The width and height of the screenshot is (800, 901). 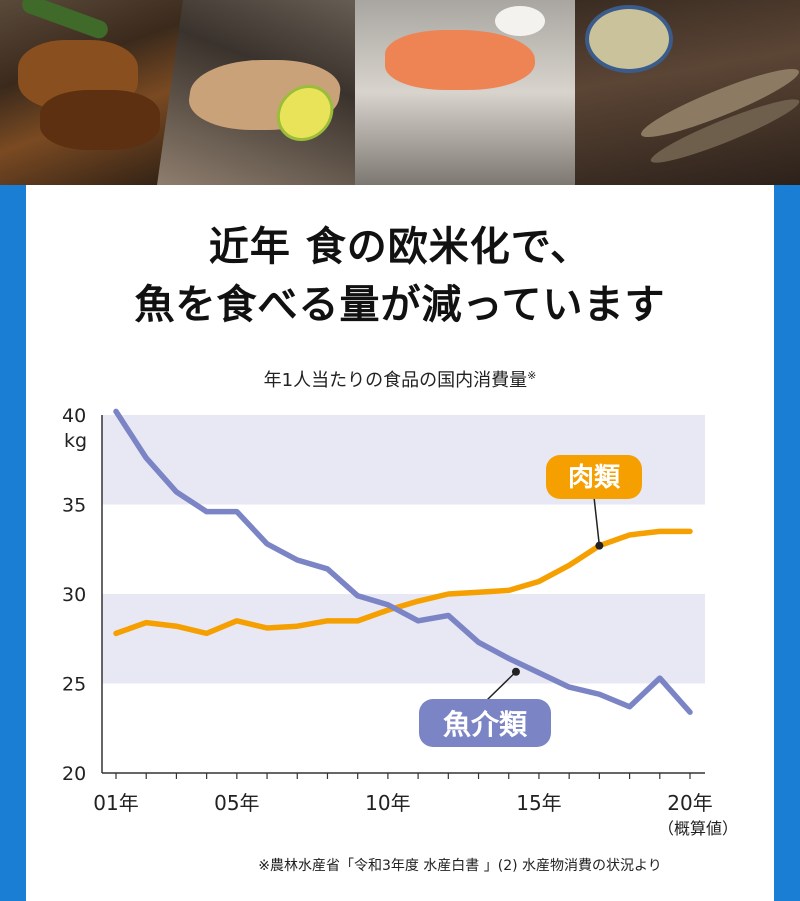 I want to click on y-unit-label: kg, so click(x=75, y=441).